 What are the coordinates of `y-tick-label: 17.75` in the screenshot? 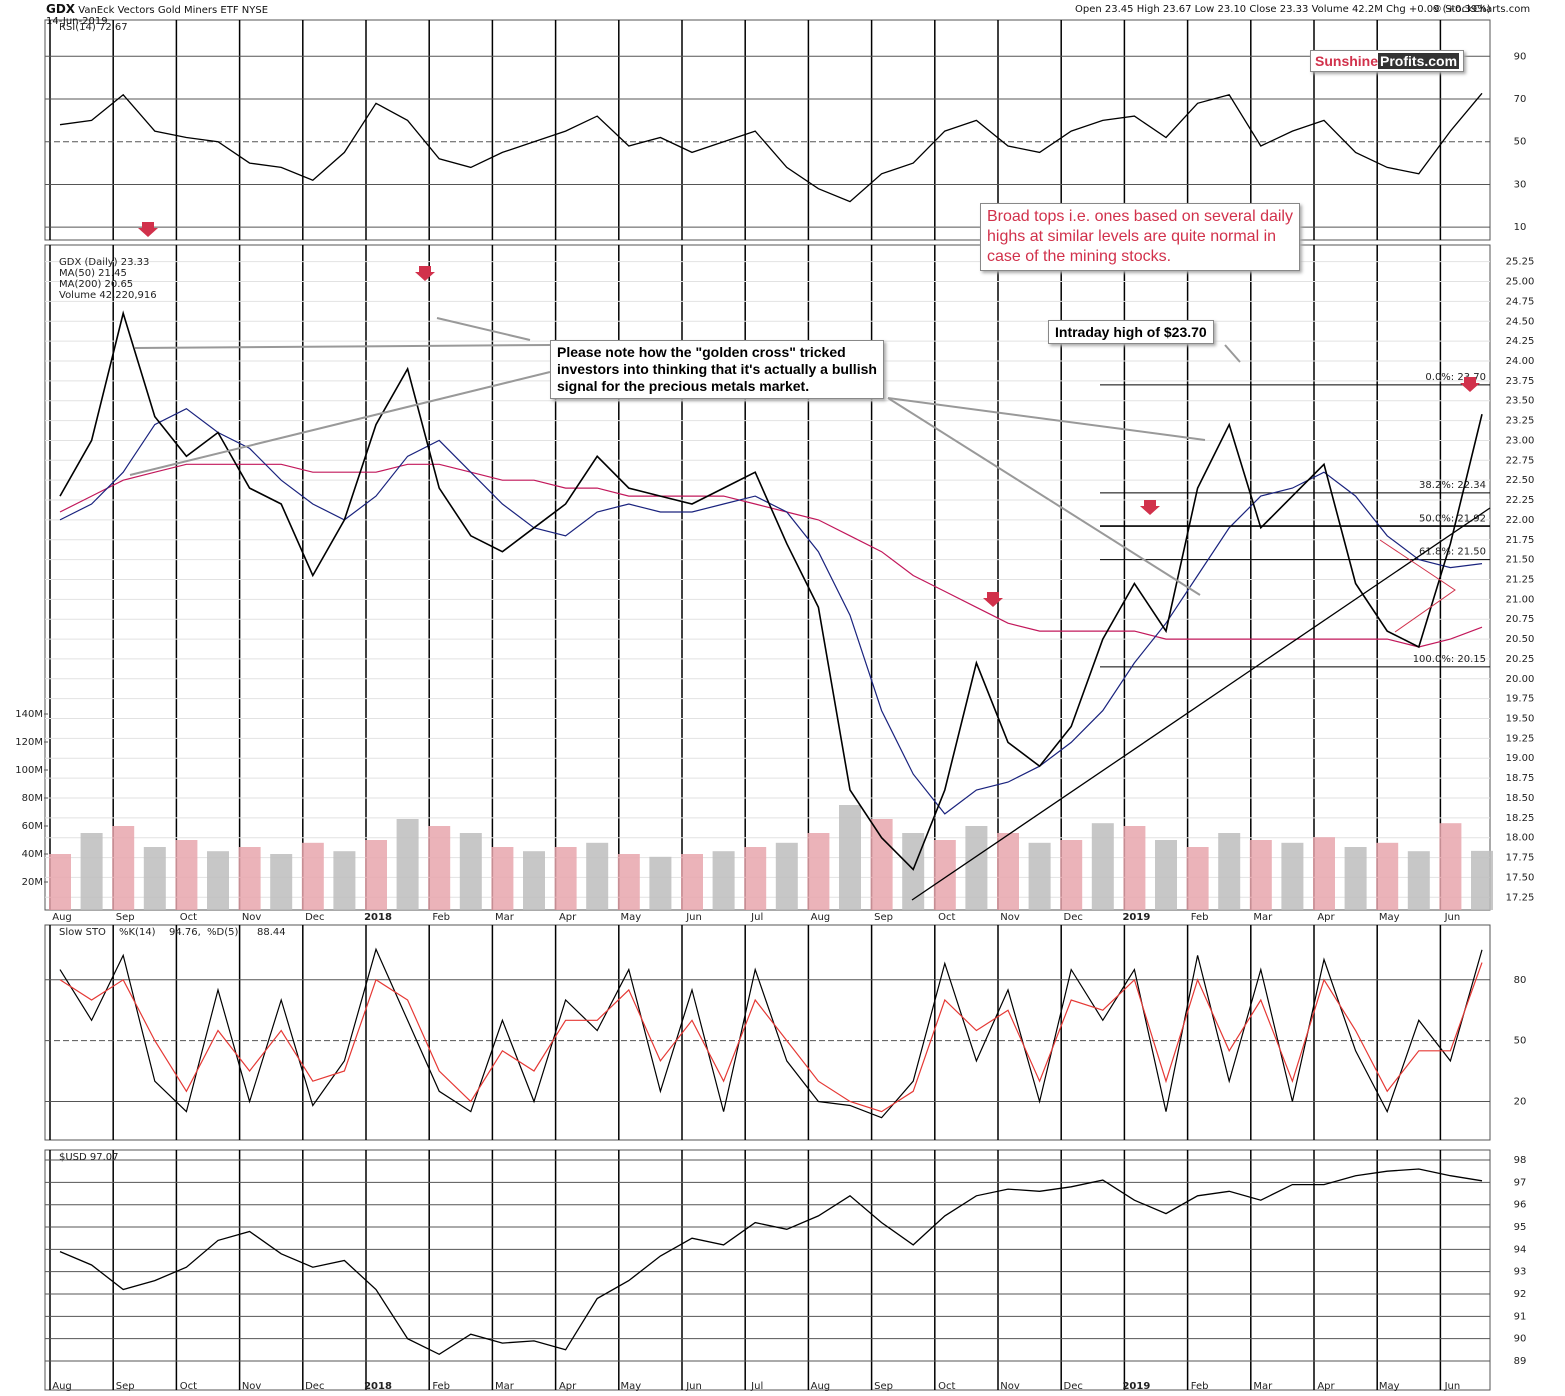 It's located at (1520, 858).